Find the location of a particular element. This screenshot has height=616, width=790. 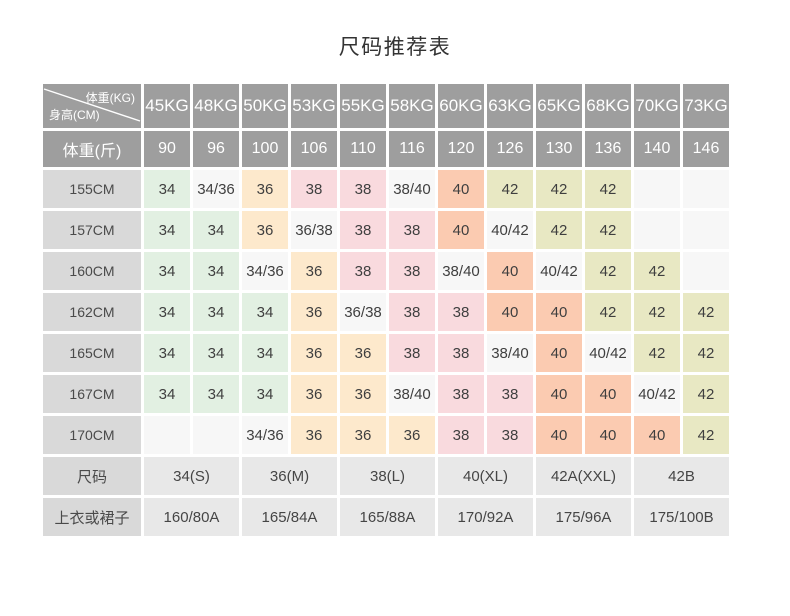

jin-value-cell: 126 is located at coordinates (510, 149).